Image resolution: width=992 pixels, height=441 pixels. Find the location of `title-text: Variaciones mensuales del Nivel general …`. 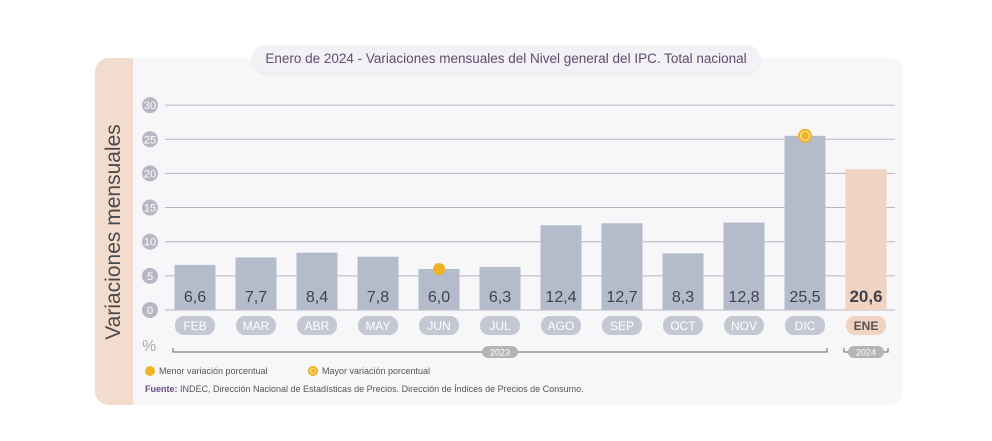

title-text: Variaciones mensuales del Nivel general … is located at coordinates (556, 58).